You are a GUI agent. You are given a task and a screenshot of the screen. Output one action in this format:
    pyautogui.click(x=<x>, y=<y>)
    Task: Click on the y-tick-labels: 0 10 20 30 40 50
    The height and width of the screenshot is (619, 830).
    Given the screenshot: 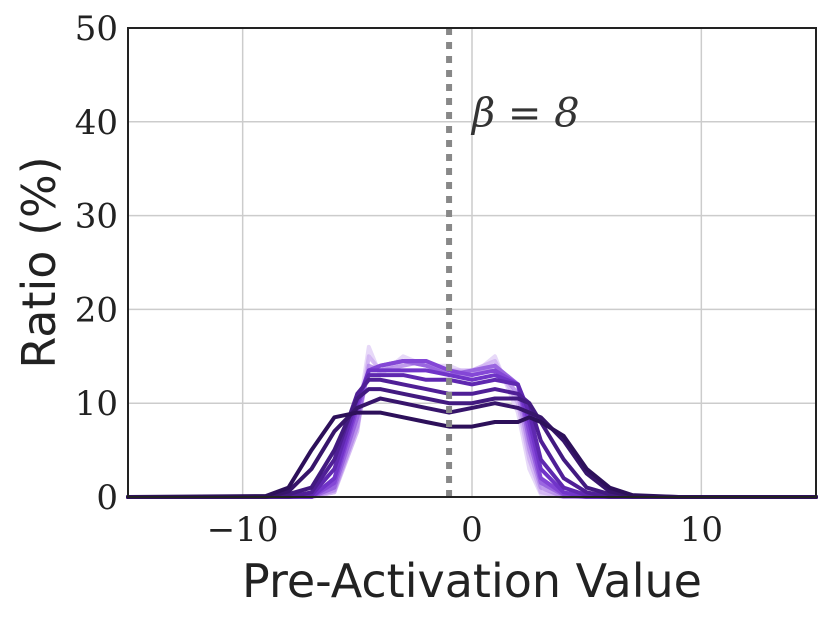 What is the action you would take?
    pyautogui.click(x=96, y=263)
    